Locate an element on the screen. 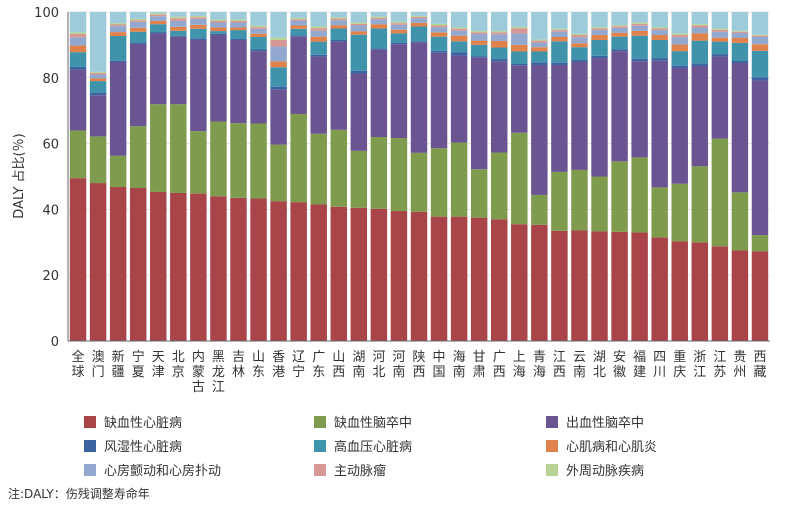  x-tick-label: 福建 is located at coordinates (639, 365).